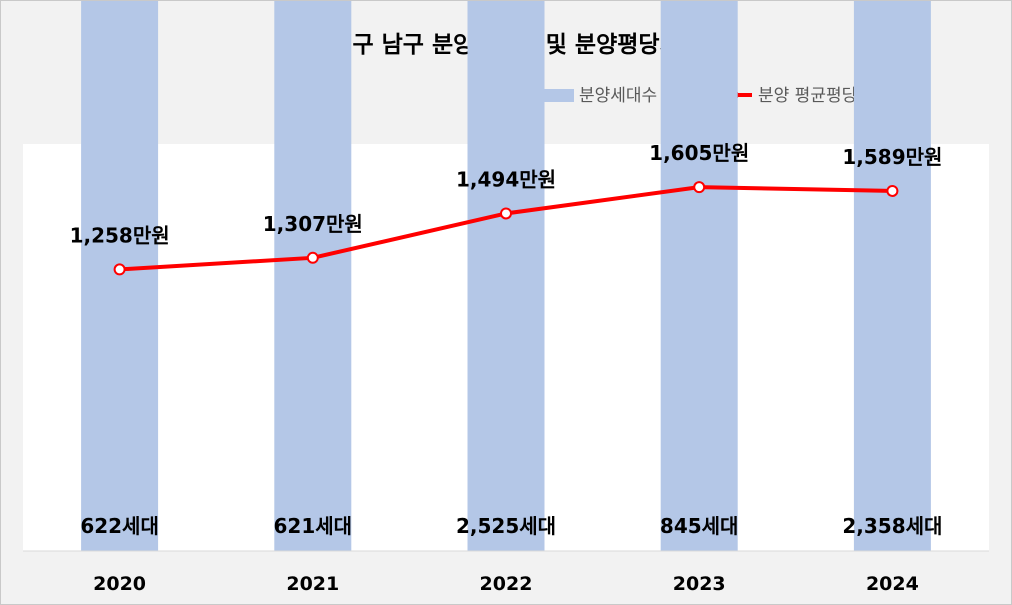  What do you see at coordinates (699, 526) in the screenshot?
I see `bar-label-2023: 845세대` at bounding box center [699, 526].